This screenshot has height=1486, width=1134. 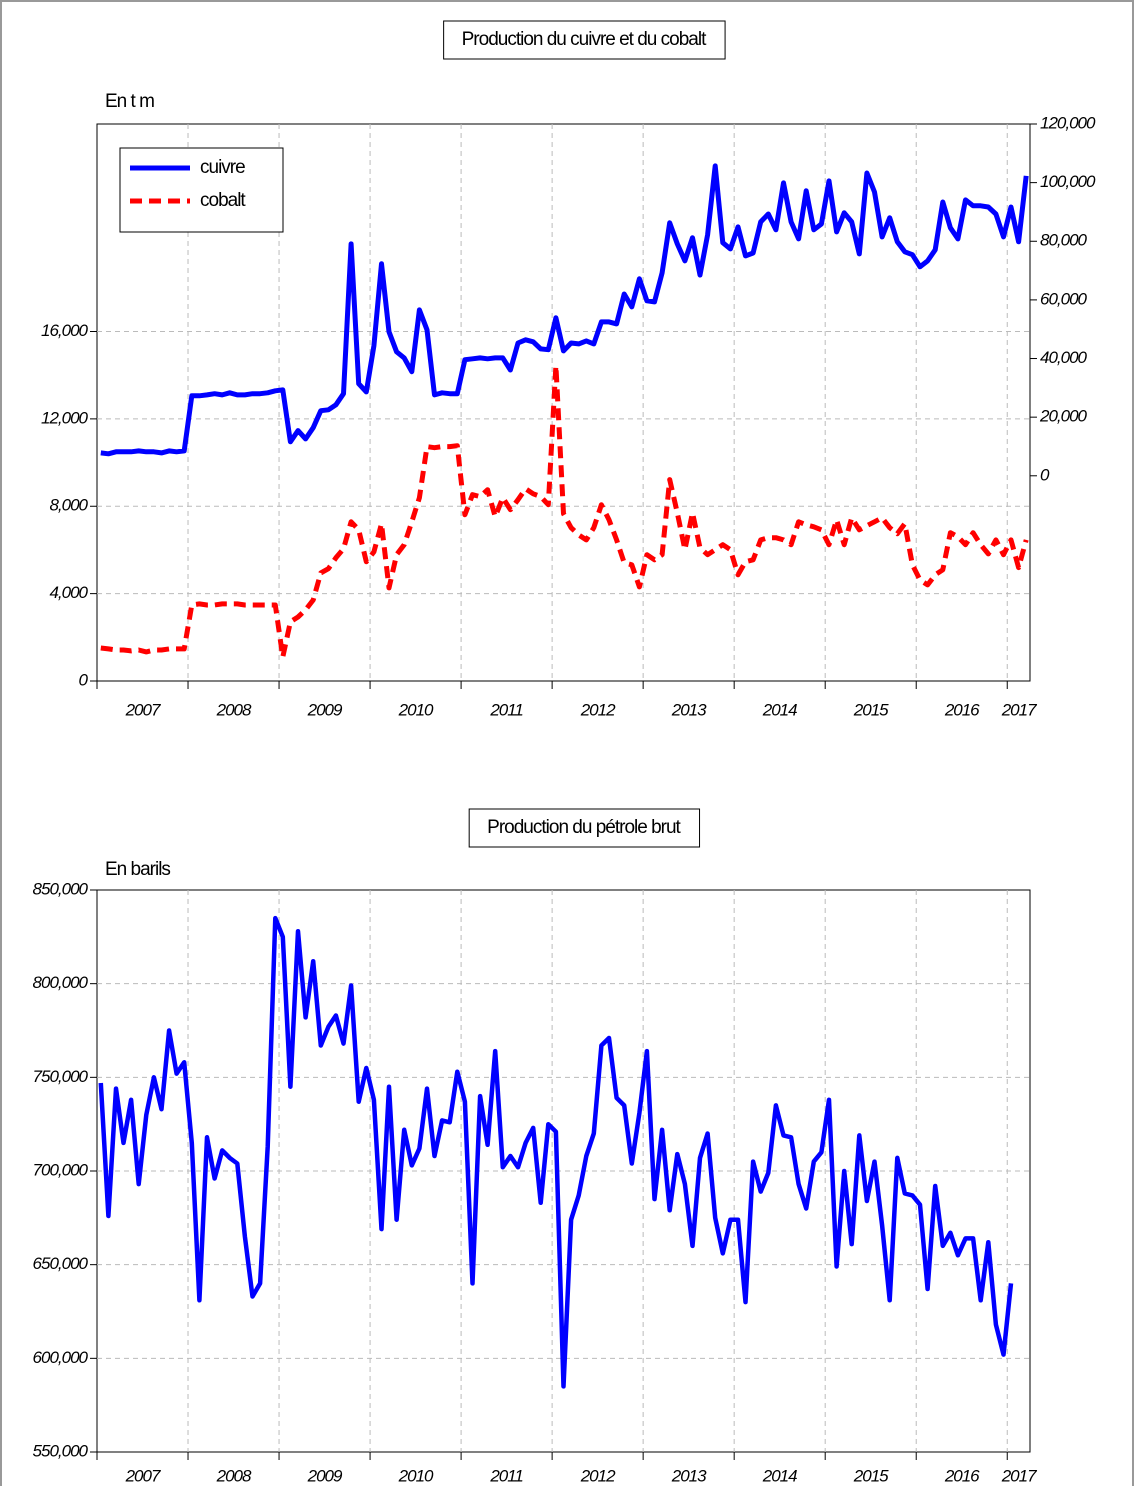 What do you see at coordinates (1064, 298) in the screenshot?
I see `y2-tick-label: 60,000` at bounding box center [1064, 298].